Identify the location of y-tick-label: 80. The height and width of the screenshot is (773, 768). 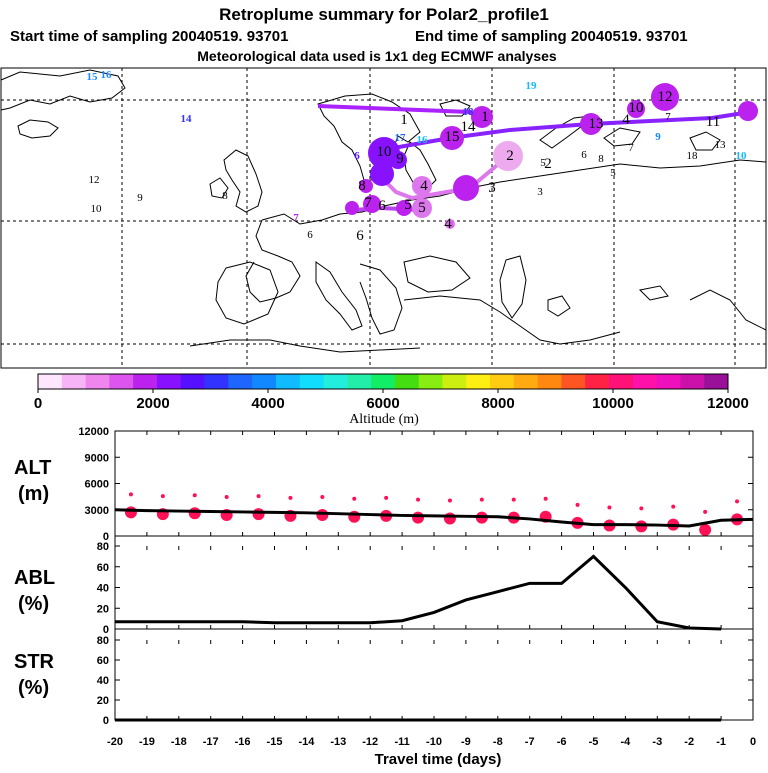
(103, 641).